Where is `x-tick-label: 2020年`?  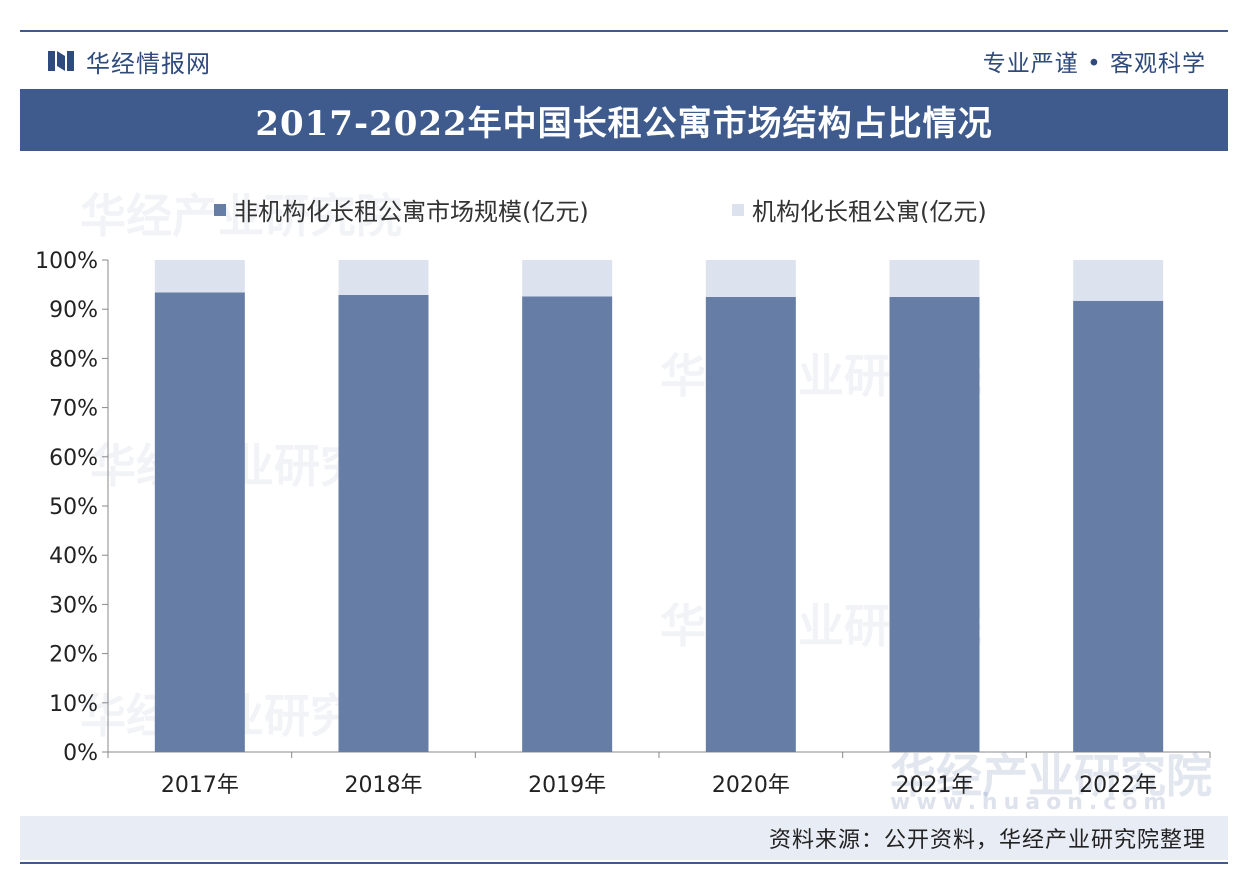
x-tick-label: 2020年 is located at coordinates (751, 785).